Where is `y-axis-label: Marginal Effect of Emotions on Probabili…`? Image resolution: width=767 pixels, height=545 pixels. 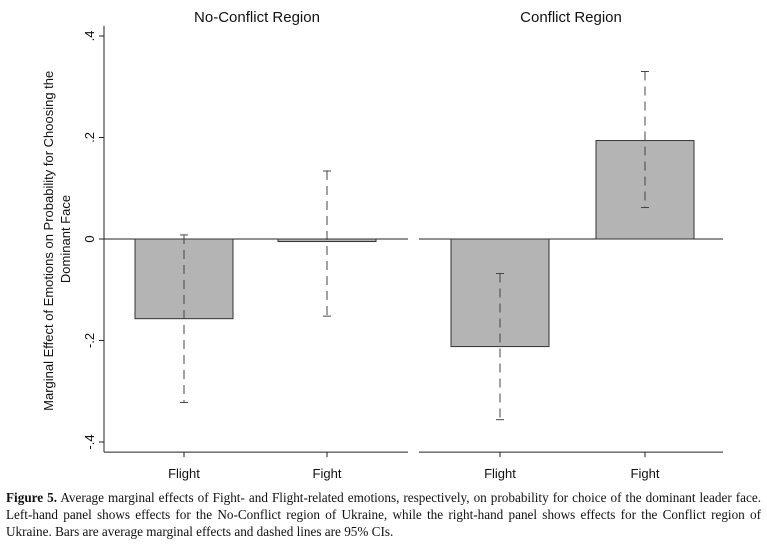 y-axis-label: Marginal Effect of Emotions on Probabili… is located at coordinates (57, 239).